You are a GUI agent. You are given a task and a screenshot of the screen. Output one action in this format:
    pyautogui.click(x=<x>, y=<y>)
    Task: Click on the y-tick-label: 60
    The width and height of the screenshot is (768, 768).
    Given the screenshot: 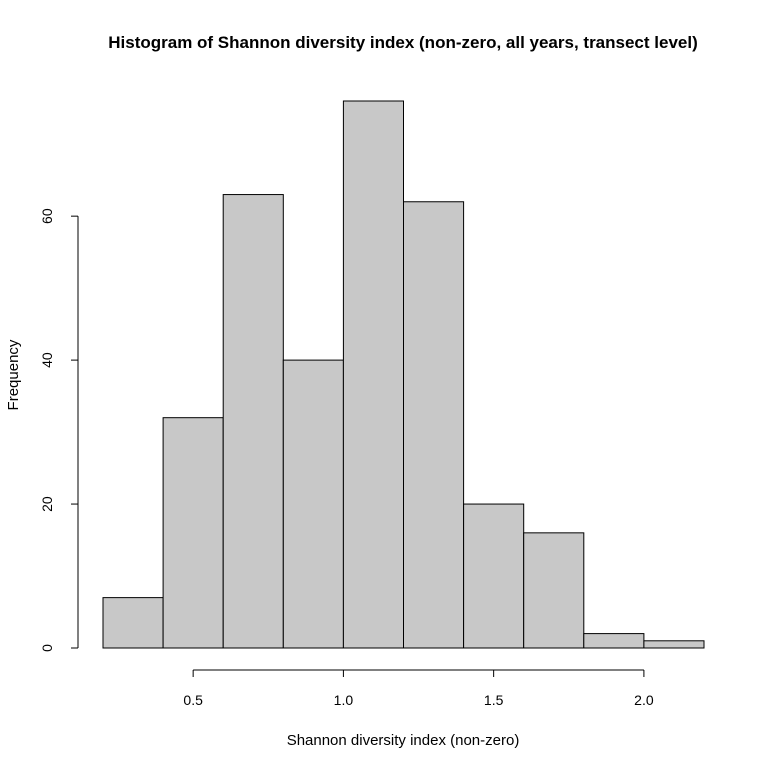 What is the action you would take?
    pyautogui.click(x=47, y=216)
    